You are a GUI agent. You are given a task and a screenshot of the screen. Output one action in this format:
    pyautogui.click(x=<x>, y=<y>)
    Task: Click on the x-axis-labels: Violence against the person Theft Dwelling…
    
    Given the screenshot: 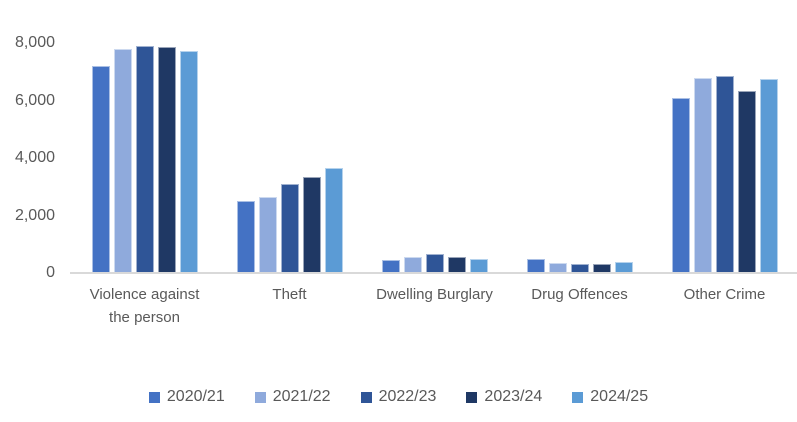 What is the action you would take?
    pyautogui.click(x=434, y=306)
    